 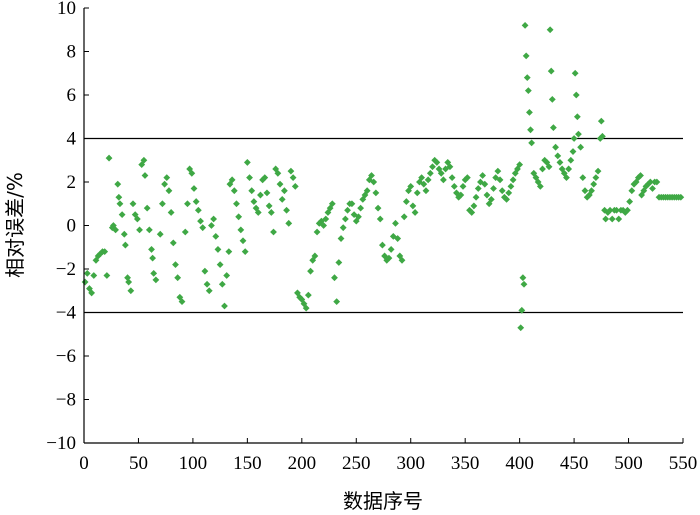 I want to click on y-tick-label: 10, so click(x=66, y=9).